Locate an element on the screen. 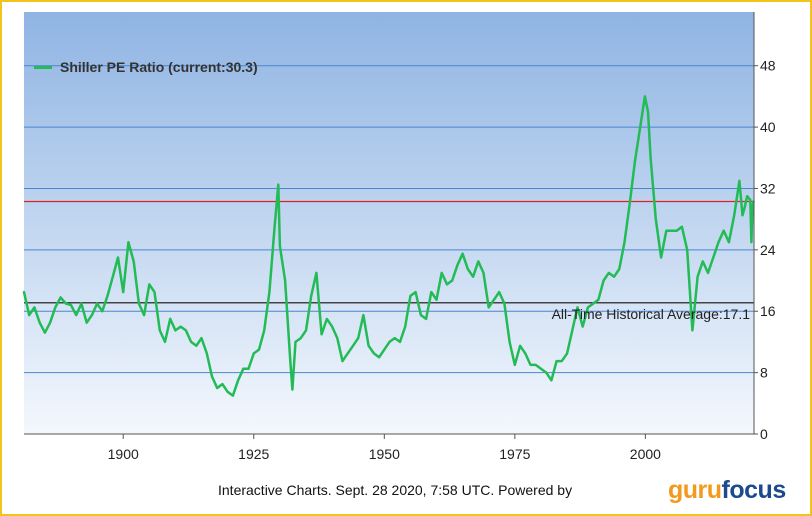  x-tick-label: 1900 is located at coordinates (123, 454).